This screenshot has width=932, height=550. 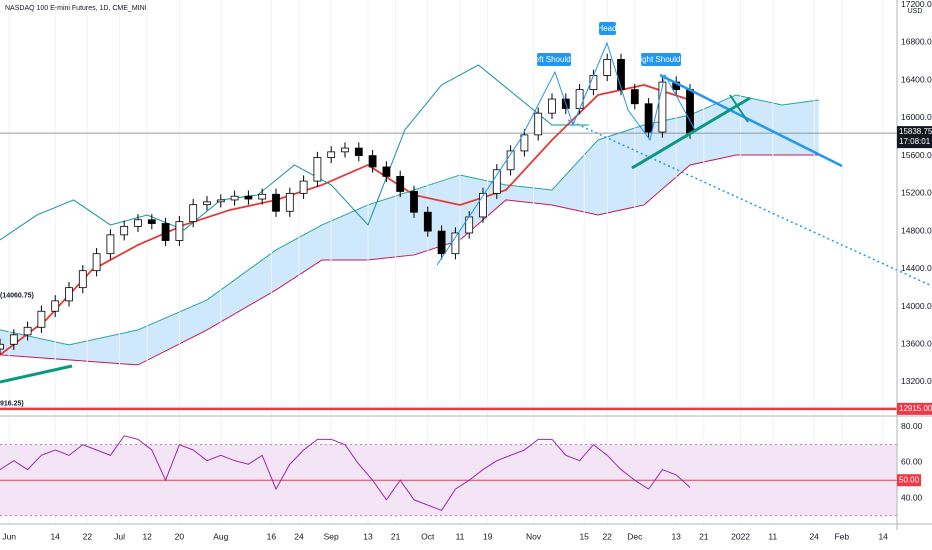 What do you see at coordinates (584, 536) in the screenshot?
I see `x-tick-label: 15` at bounding box center [584, 536].